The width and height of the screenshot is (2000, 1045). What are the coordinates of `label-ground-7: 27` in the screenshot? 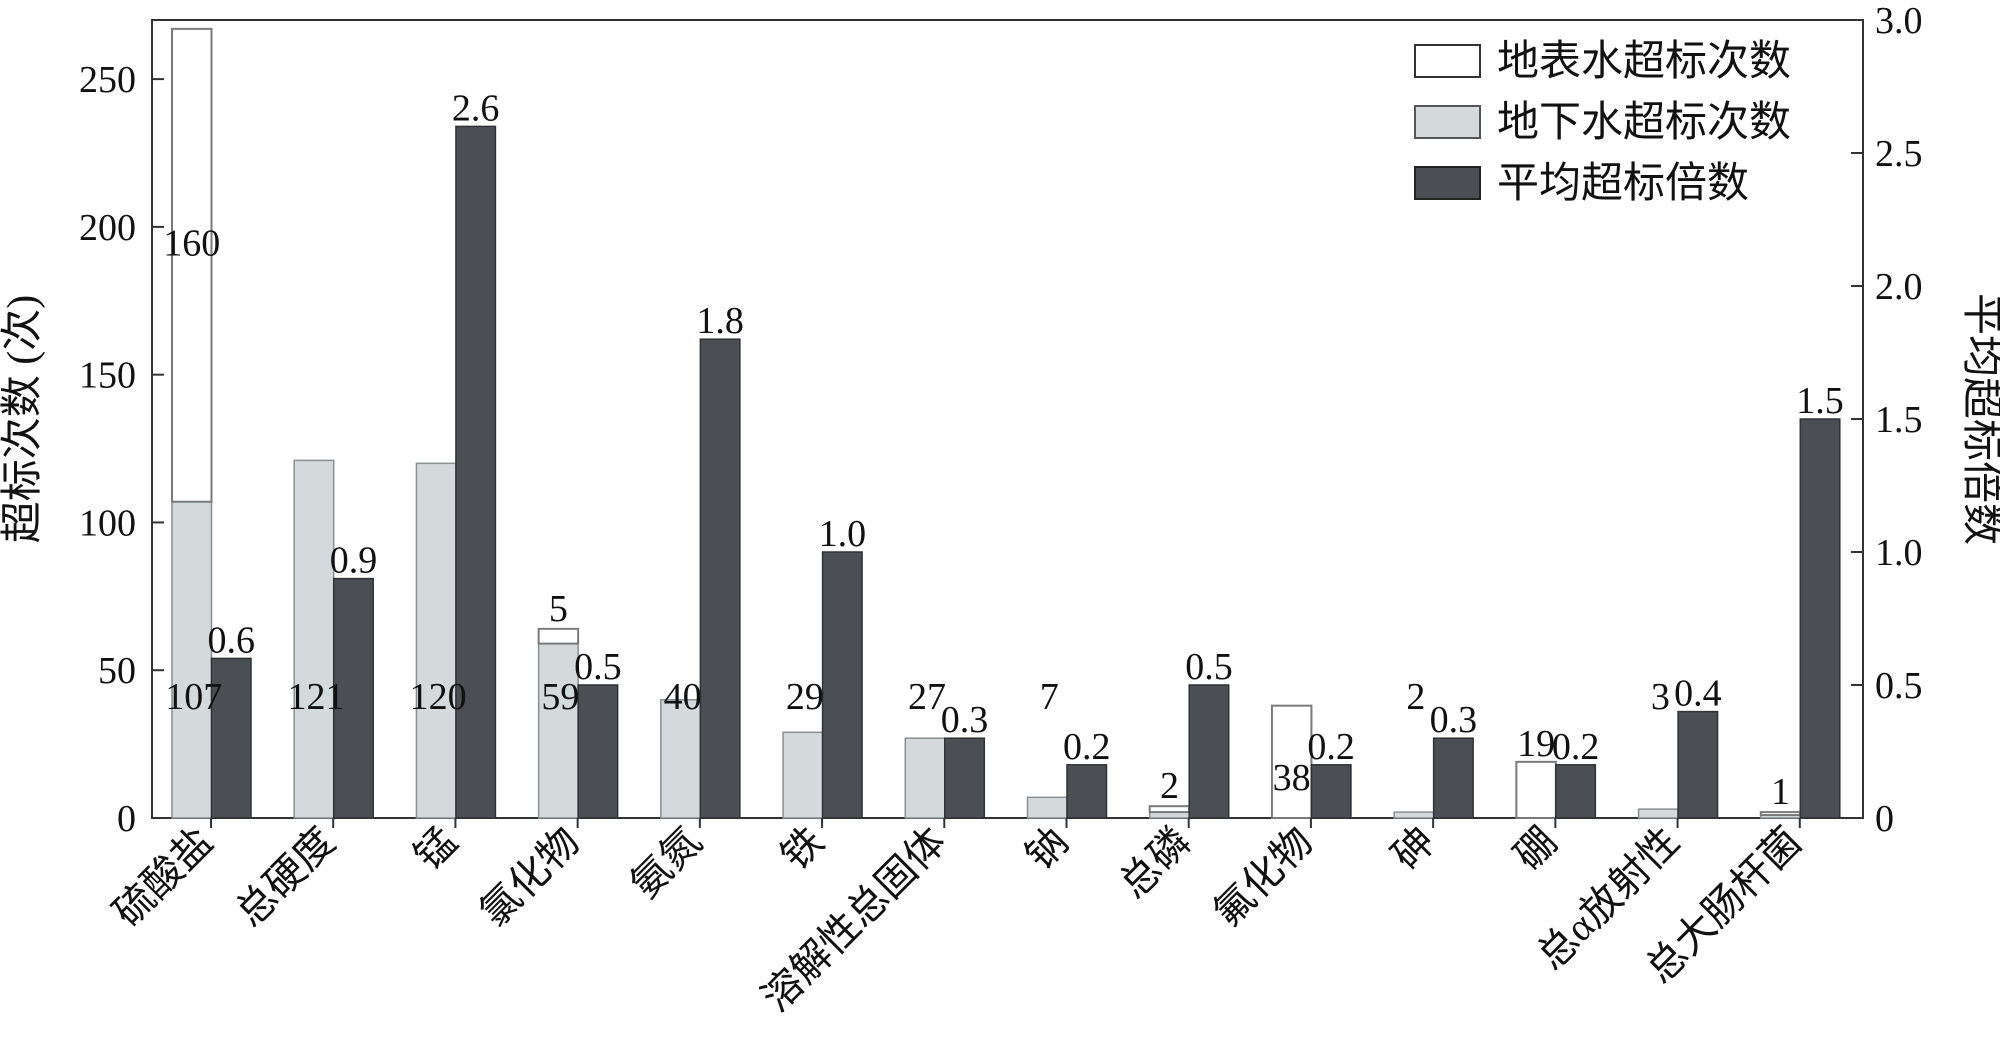 It's located at (927, 697).